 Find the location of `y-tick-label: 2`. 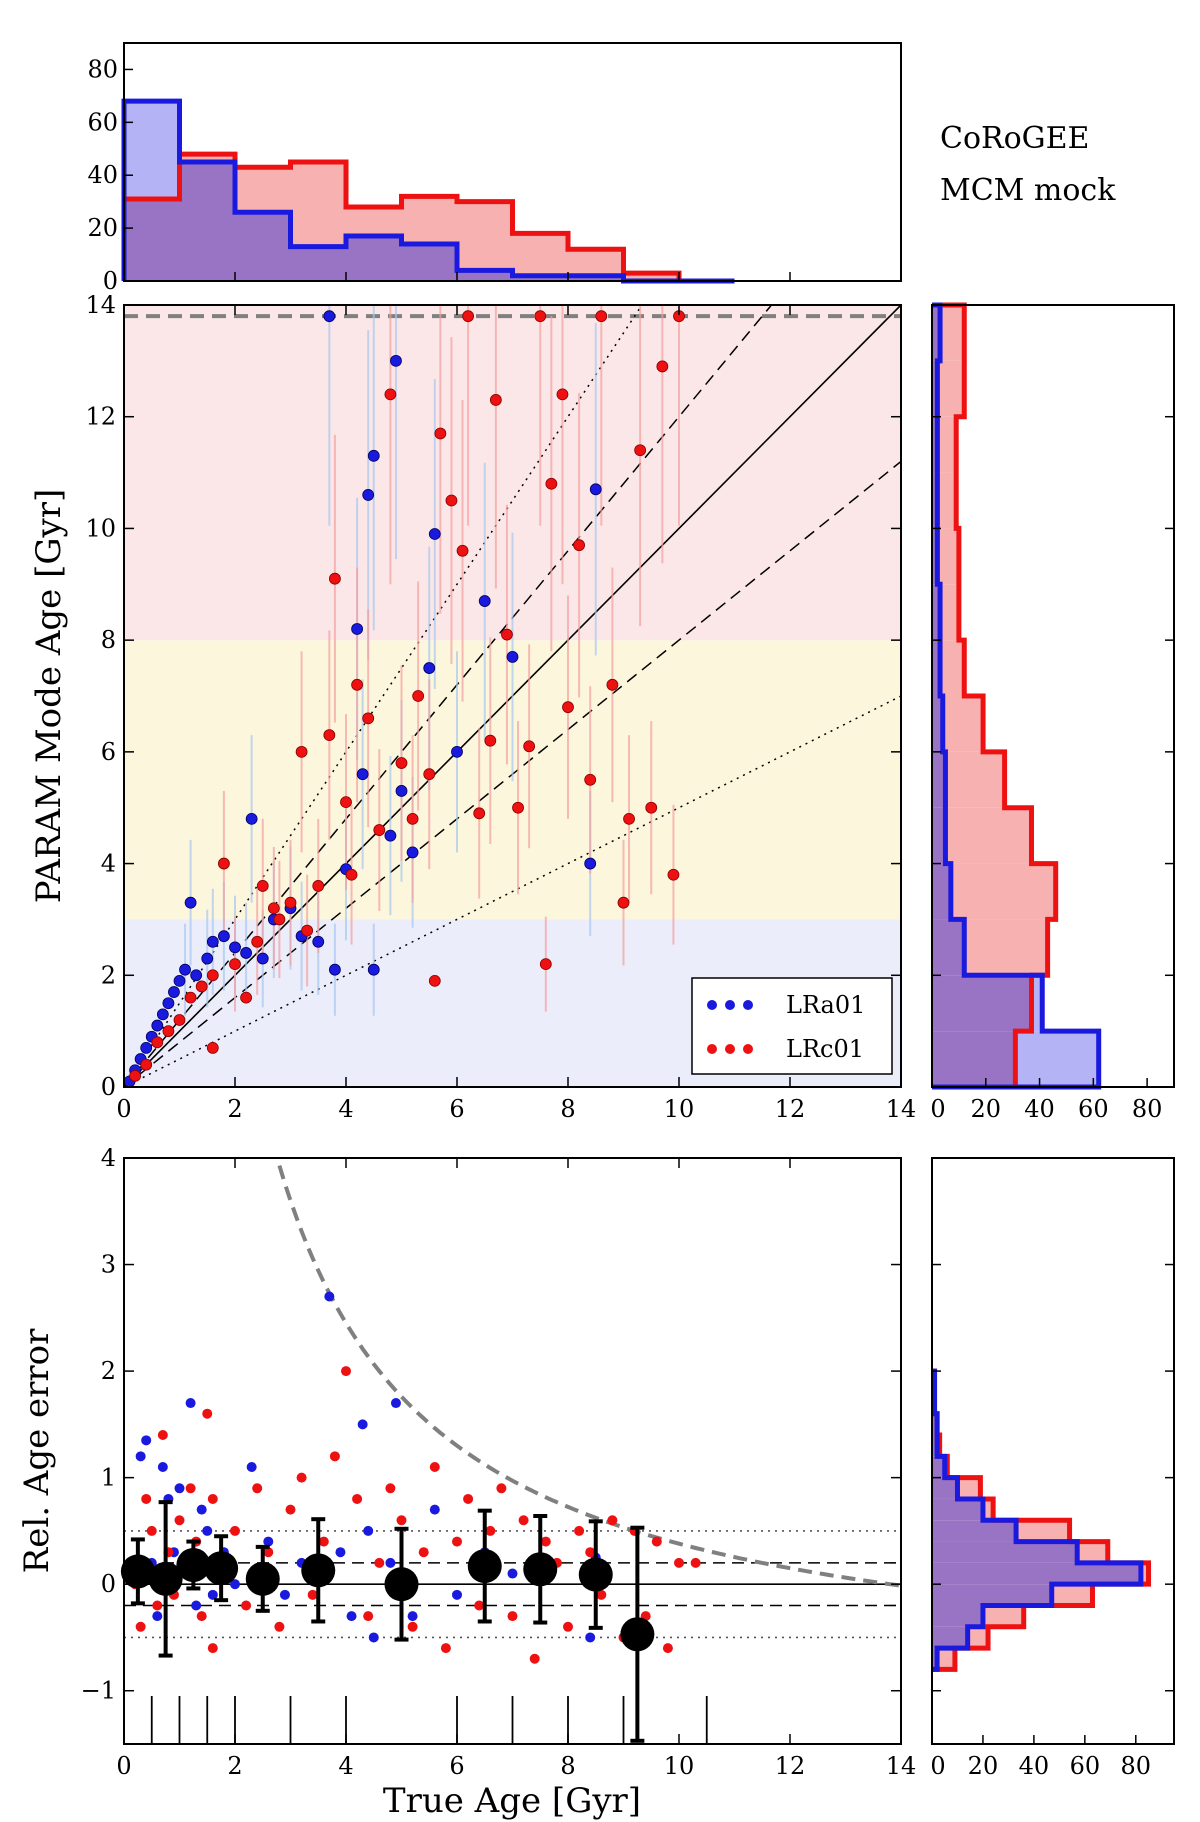

y-tick-label: 2 is located at coordinates (108, 975).